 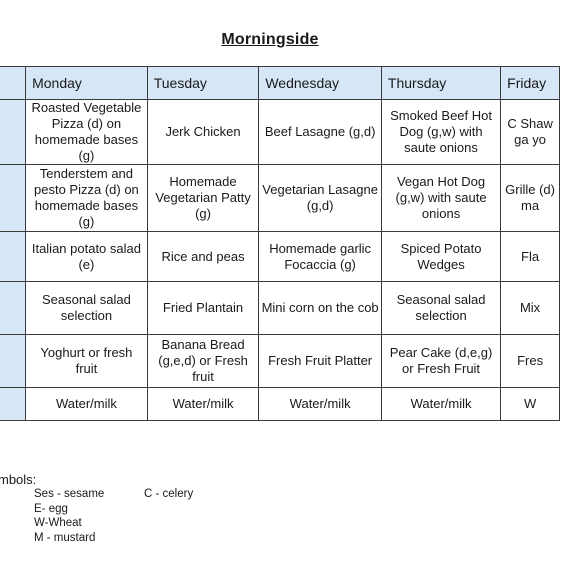 I want to click on symbol-mustard: M - mustard, so click(x=65, y=537).